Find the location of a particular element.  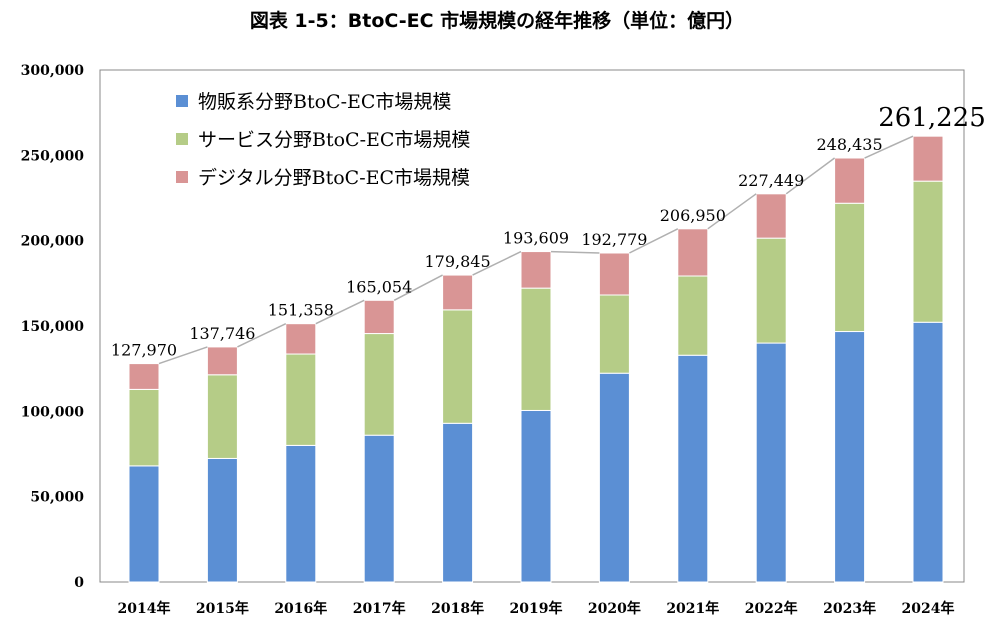

x-tick-label: 2014年 is located at coordinates (144, 608).